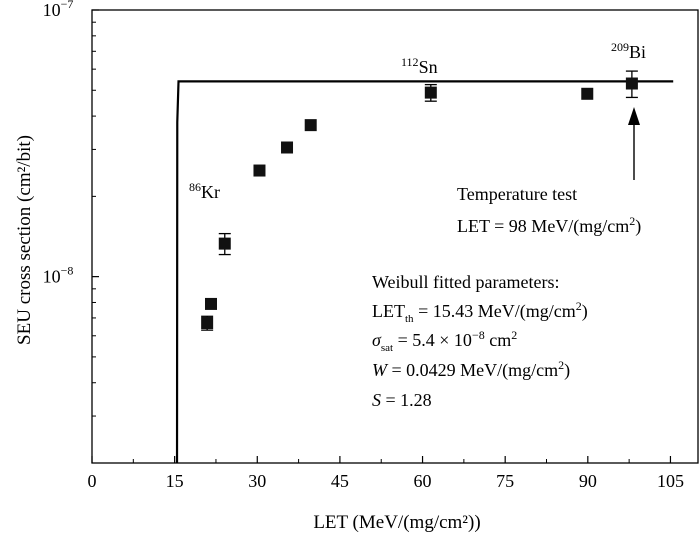 This screenshot has width=700, height=536. Describe the element at coordinates (505, 481) in the screenshot. I see `x-tick-label: 75` at that location.